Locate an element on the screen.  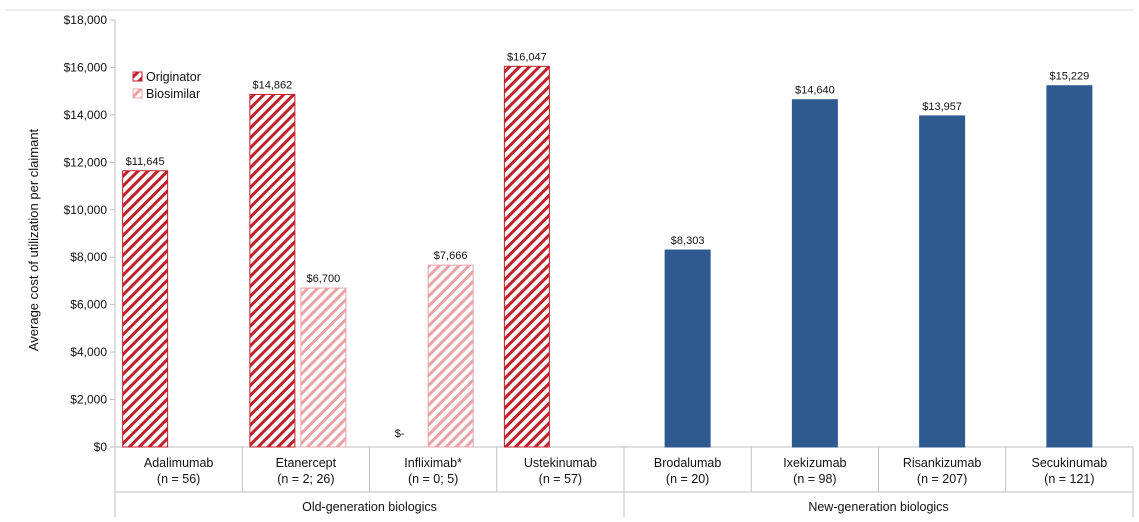
bar-etanercept-originator is located at coordinates (272, 270).